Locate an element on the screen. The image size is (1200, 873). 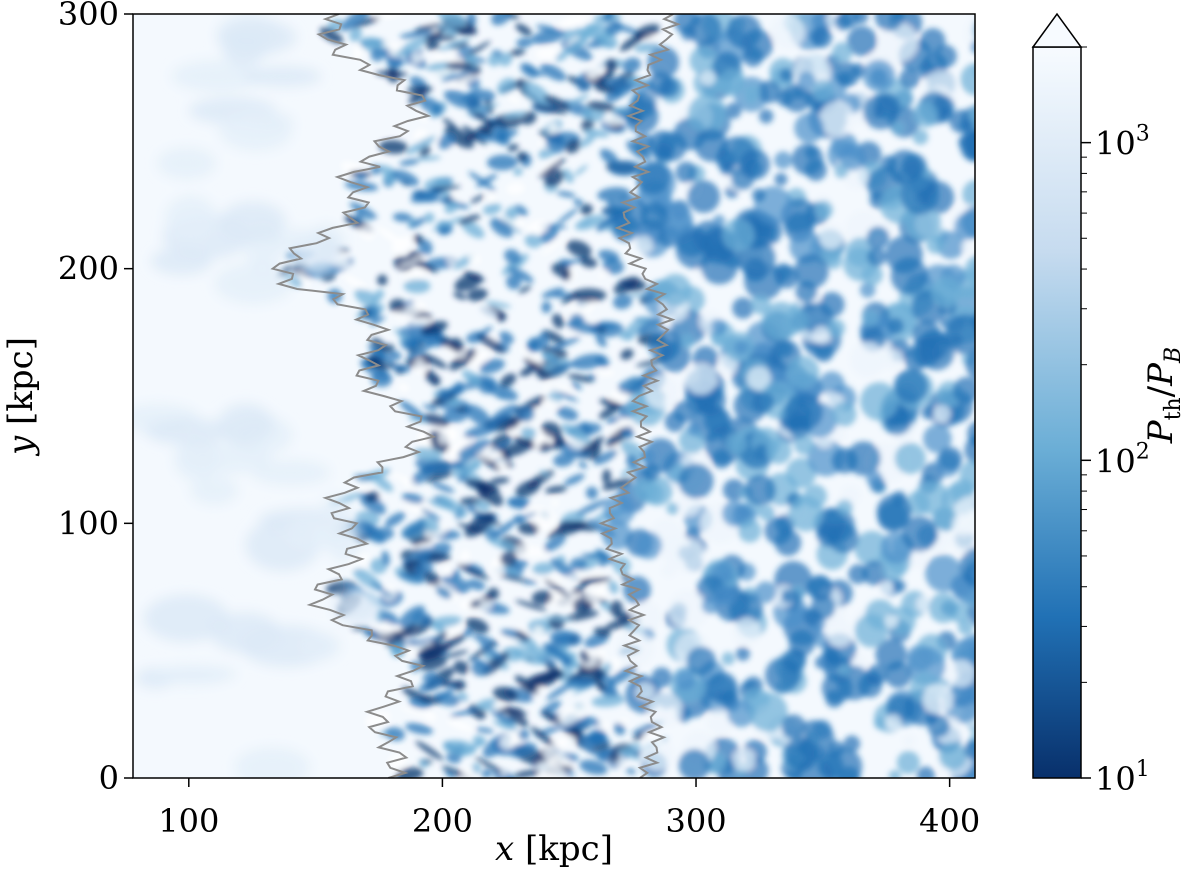
x-axis-label: x [kpc] is located at coordinates (554, 849).